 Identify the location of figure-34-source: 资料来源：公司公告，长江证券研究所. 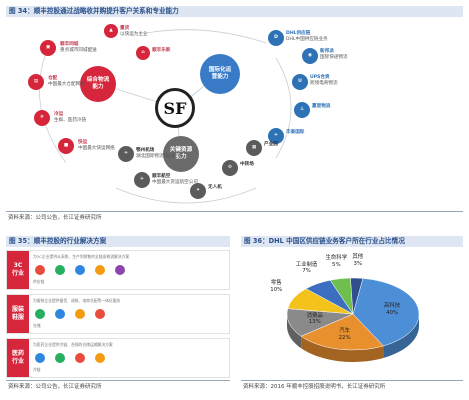
(55, 218).